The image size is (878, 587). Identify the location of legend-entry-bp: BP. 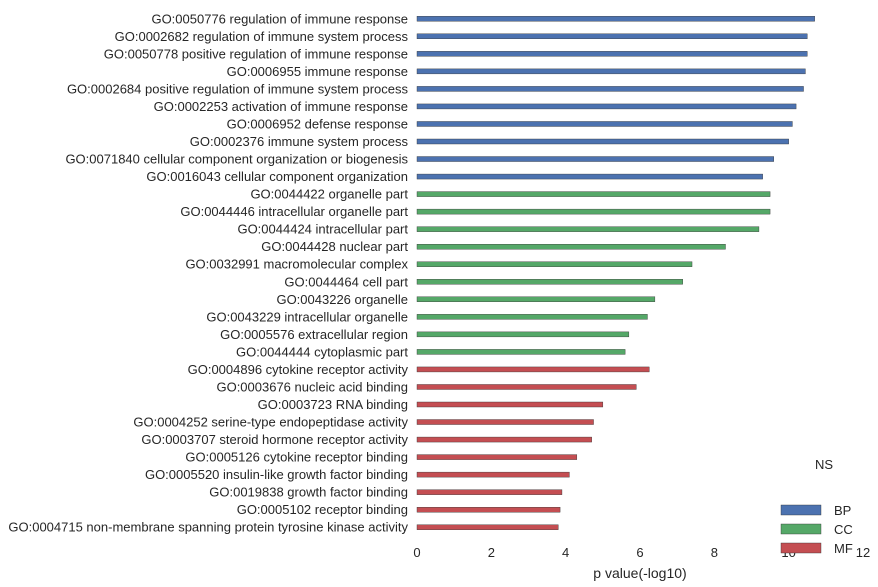
(815, 510).